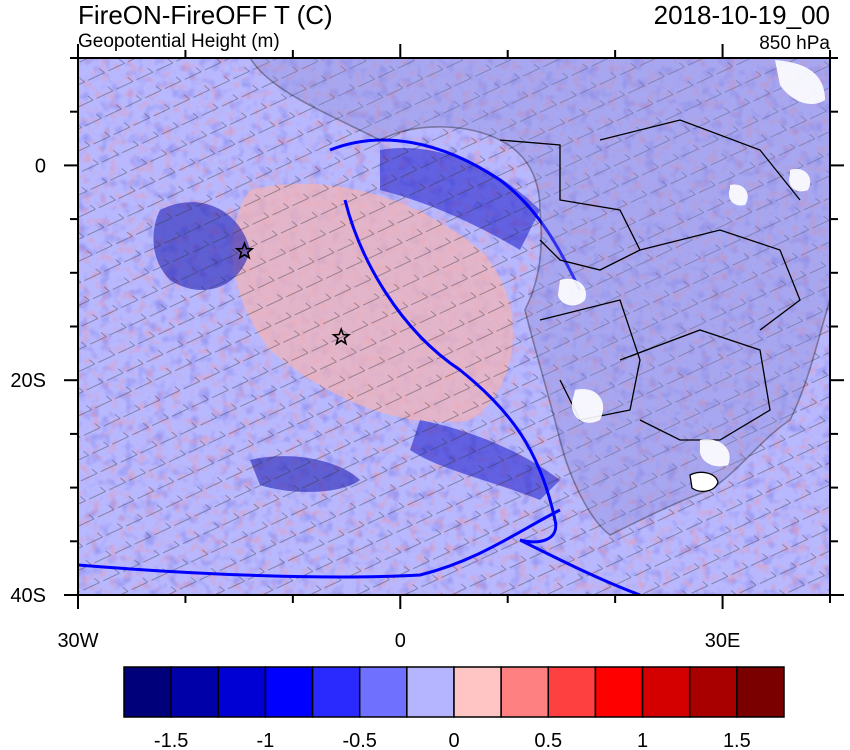 Image resolution: width=850 pixels, height=750 pixels. Describe the element at coordinates (400, 641) in the screenshot. I see `x-tick-label: 0` at that location.